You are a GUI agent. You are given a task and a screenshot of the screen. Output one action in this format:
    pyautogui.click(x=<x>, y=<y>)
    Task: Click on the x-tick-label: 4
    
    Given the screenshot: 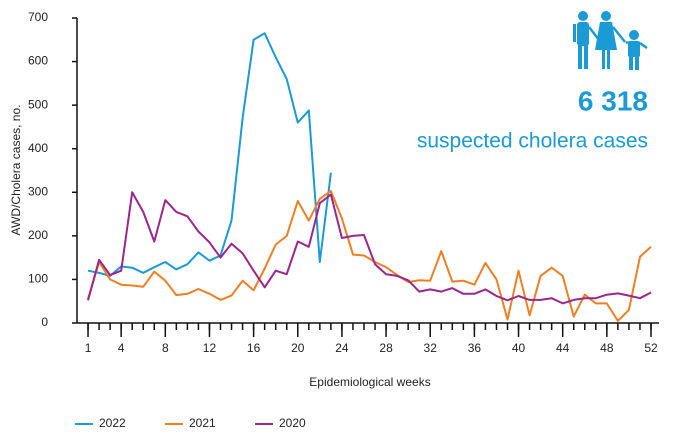 What is the action you would take?
    pyautogui.click(x=121, y=348)
    